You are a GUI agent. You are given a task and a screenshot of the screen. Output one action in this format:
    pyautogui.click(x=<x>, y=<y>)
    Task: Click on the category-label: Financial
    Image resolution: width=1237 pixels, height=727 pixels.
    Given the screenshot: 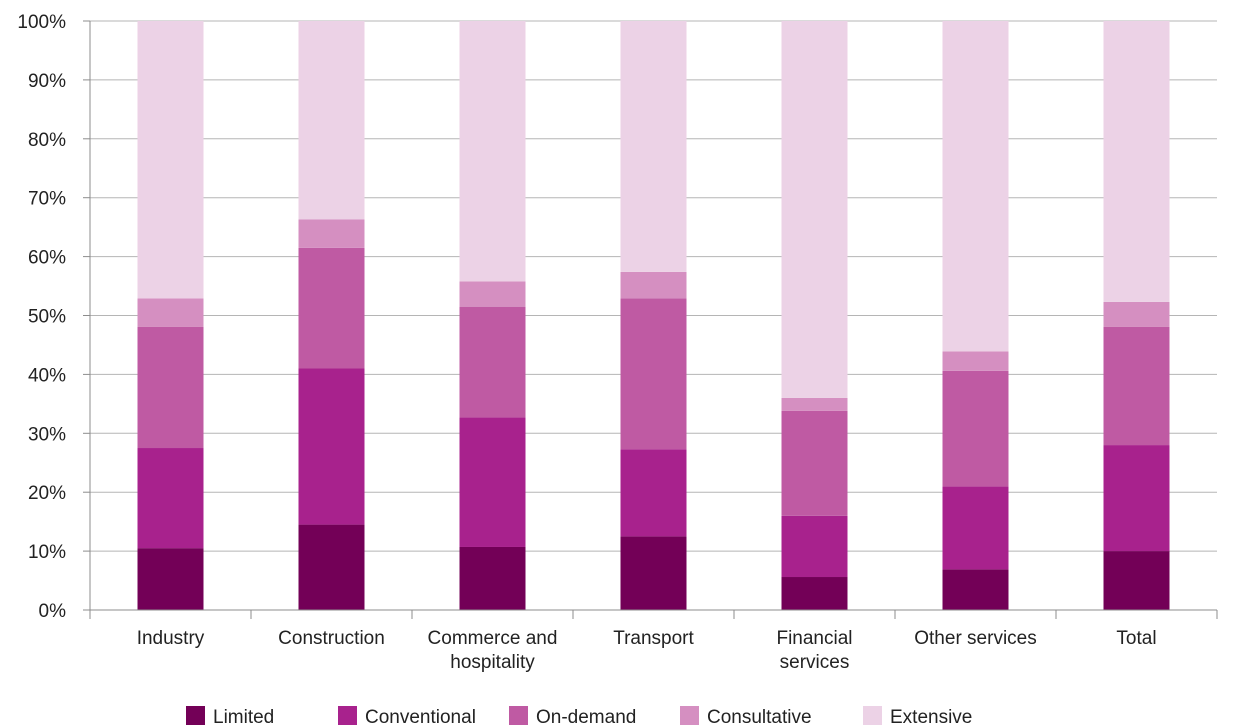 What is the action you would take?
    pyautogui.click(x=814, y=638)
    